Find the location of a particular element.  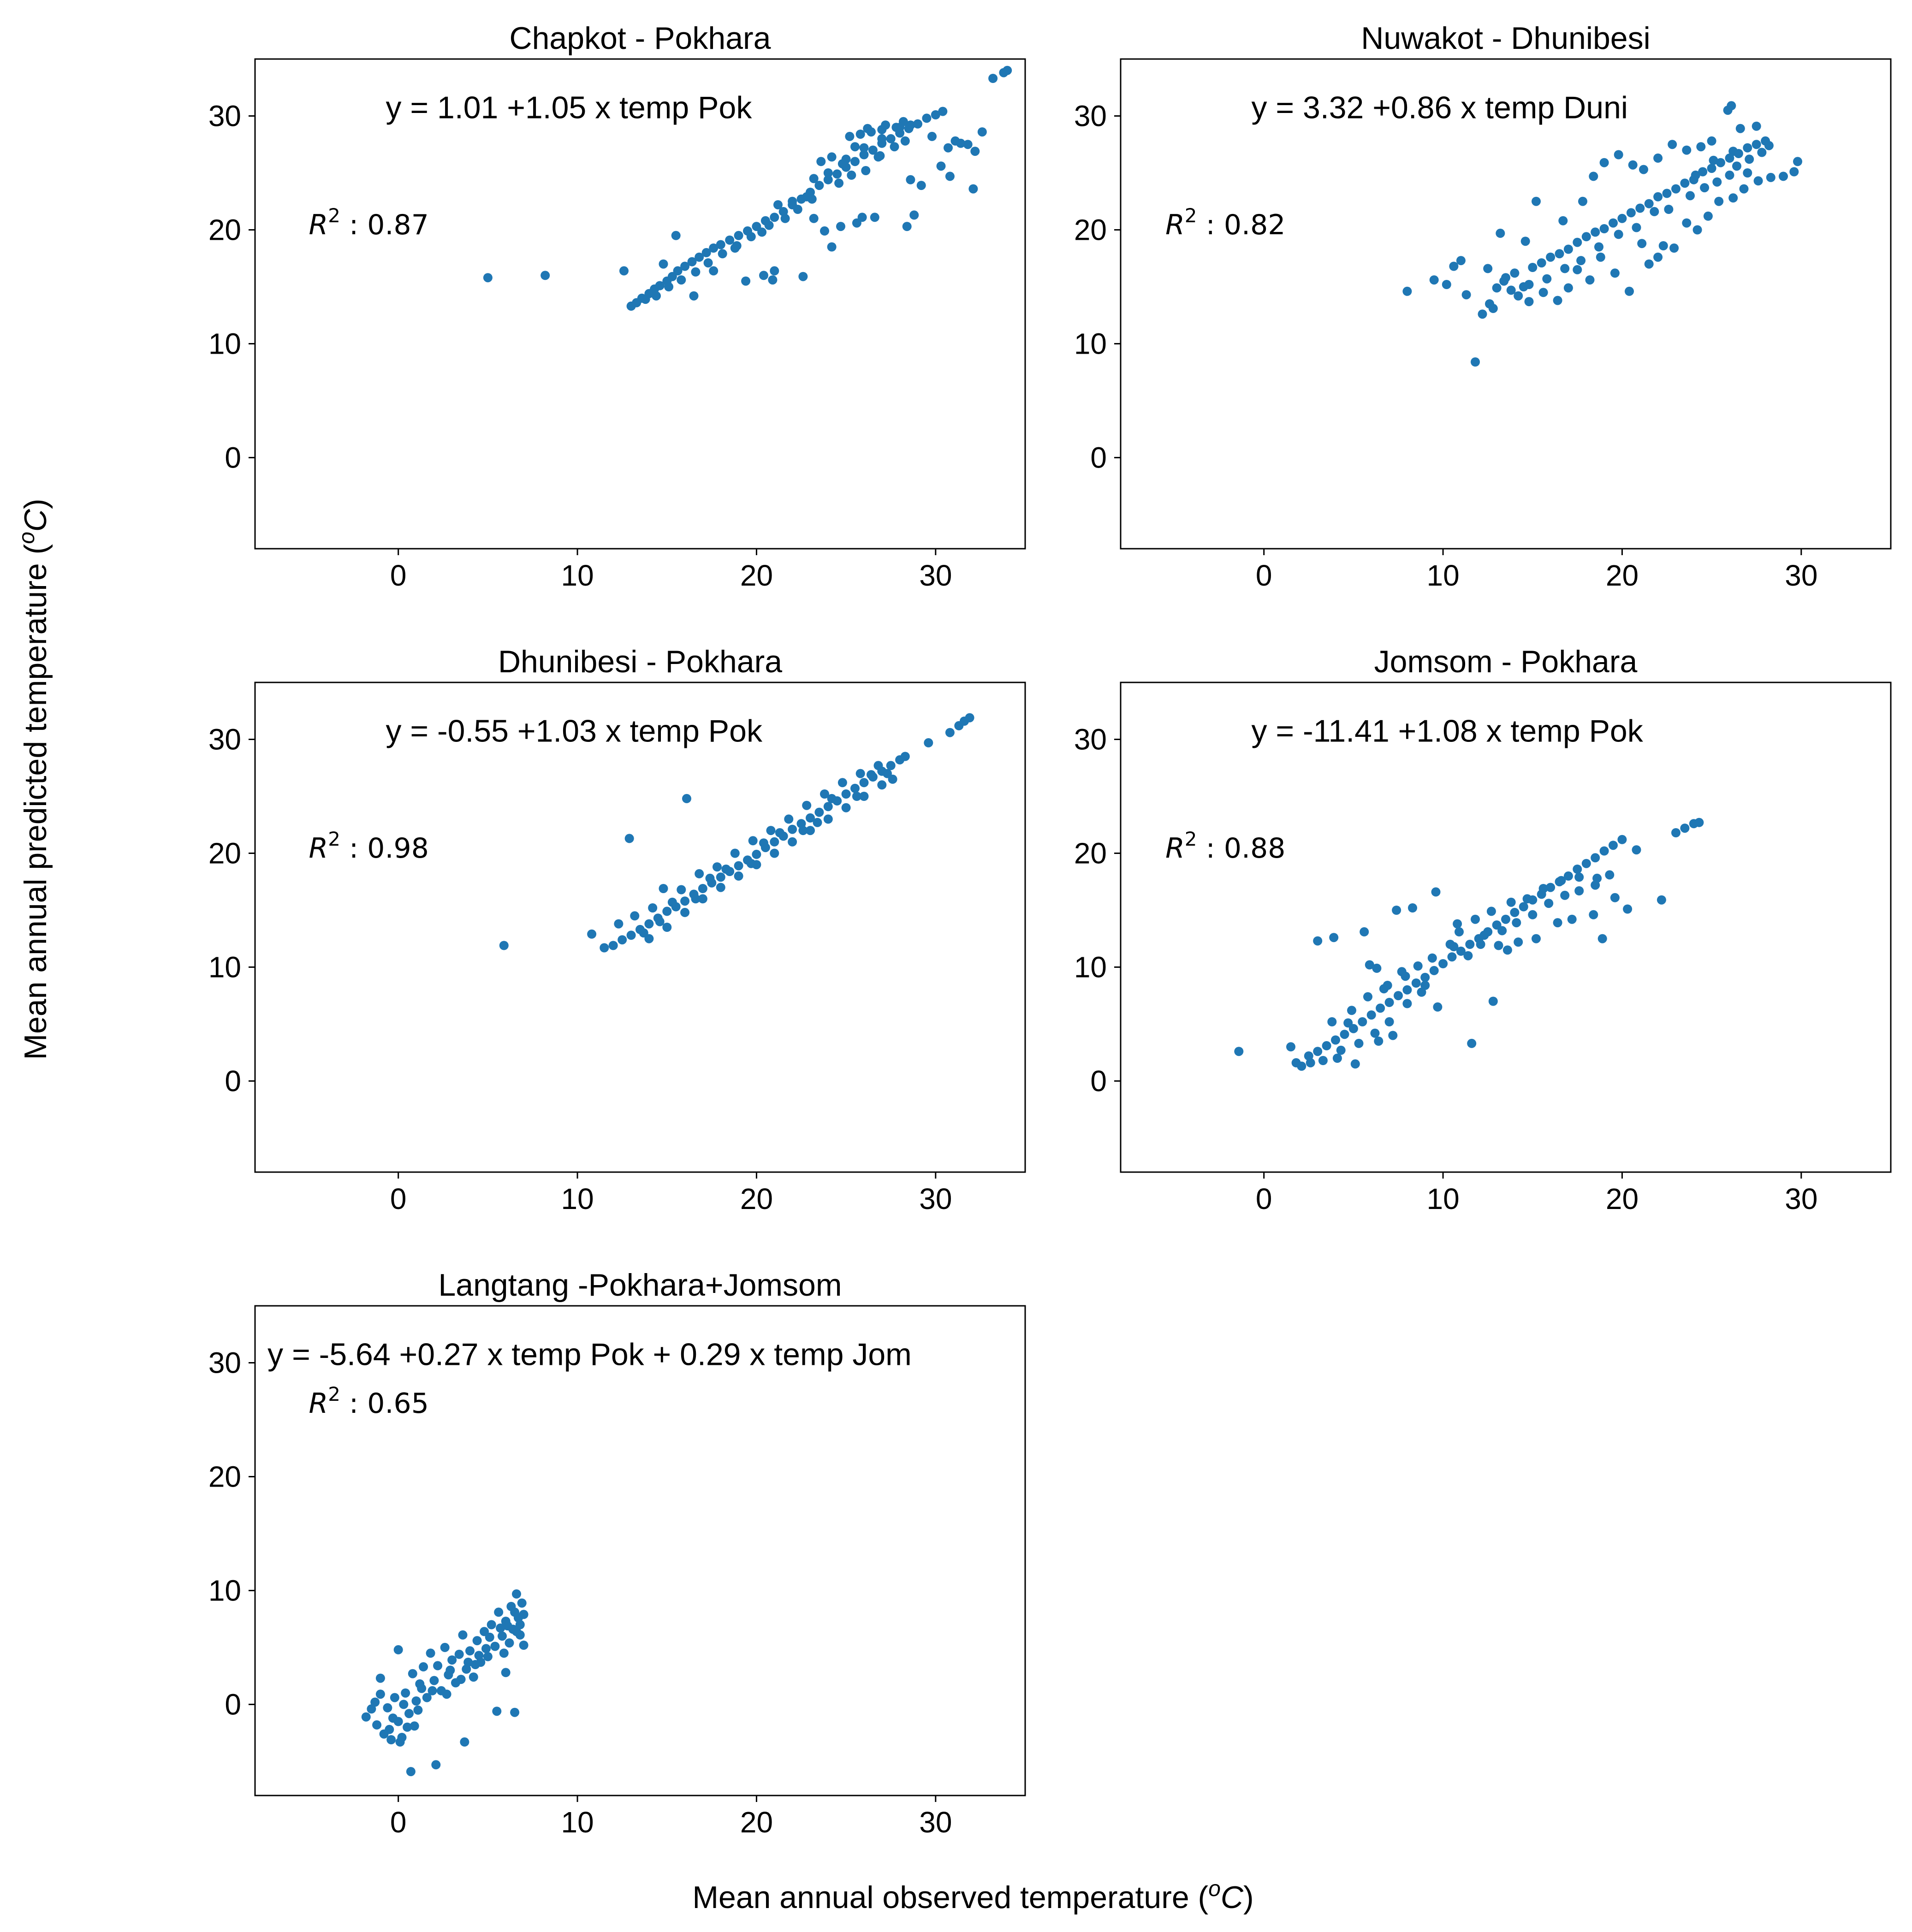

x-tick-label: 20 is located at coordinates (756, 1199).